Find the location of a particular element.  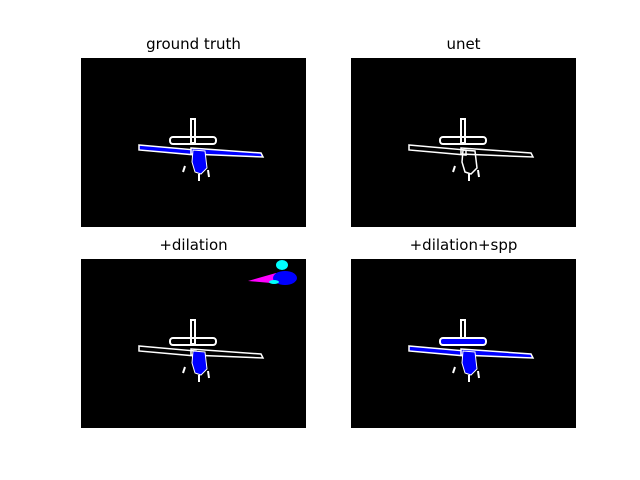

panel-title-dilation: +dilation is located at coordinates (193, 245).